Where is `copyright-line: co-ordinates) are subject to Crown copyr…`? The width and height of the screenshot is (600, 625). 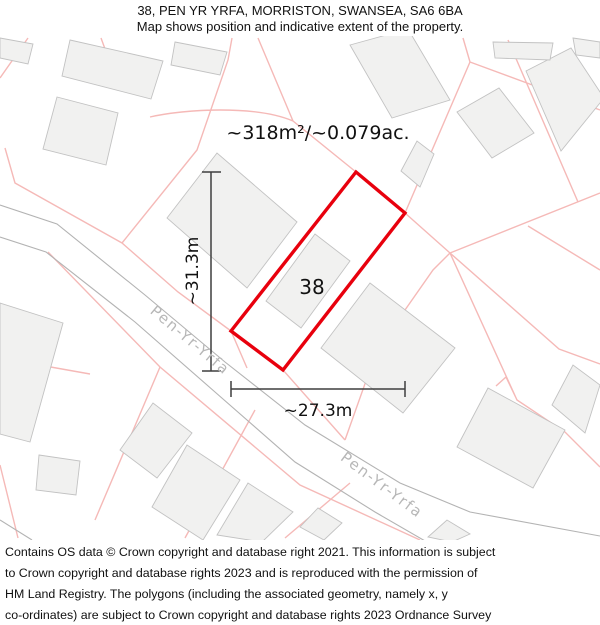
copyright-line: co-ordinates) are subject to Crown copyr… is located at coordinates (248, 614).